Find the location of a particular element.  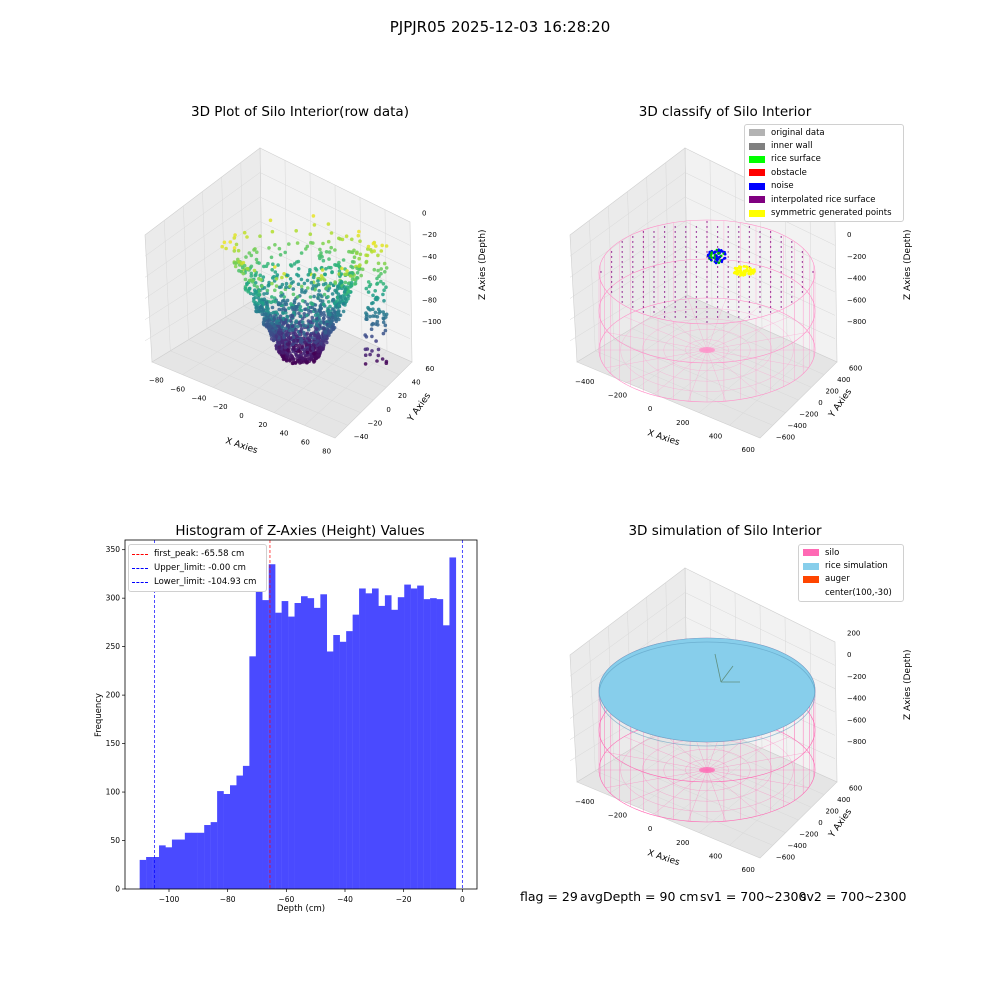

x-tick-label: −60 is located at coordinates (177, 389).